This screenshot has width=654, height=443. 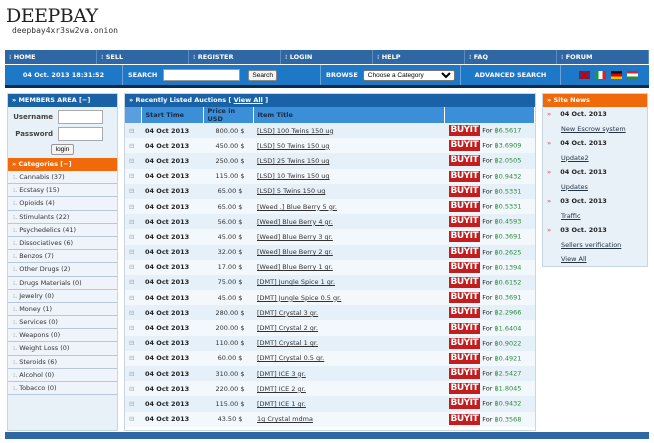 I want to click on category-item: ⁝. Dissociatives (6), so click(x=62, y=243).